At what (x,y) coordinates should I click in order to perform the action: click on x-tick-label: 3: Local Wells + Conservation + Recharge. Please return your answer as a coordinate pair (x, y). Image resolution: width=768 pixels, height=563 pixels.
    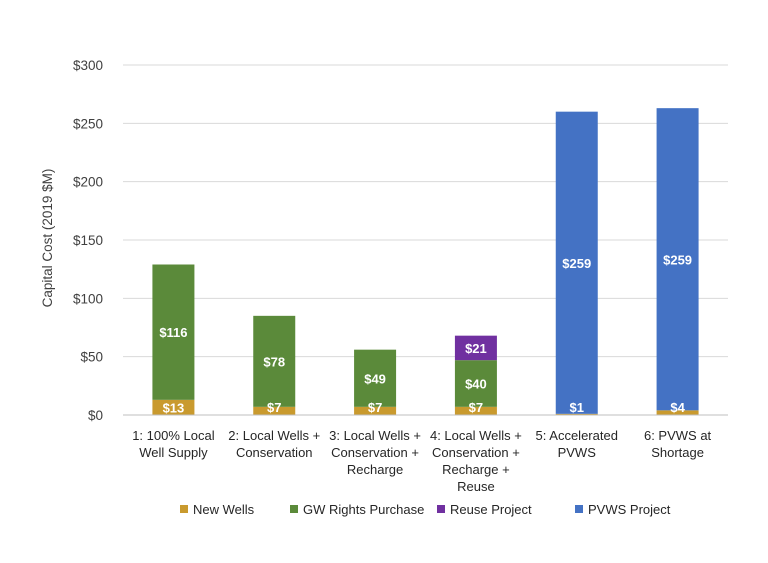
    Looking at the image, I should click on (375, 452).